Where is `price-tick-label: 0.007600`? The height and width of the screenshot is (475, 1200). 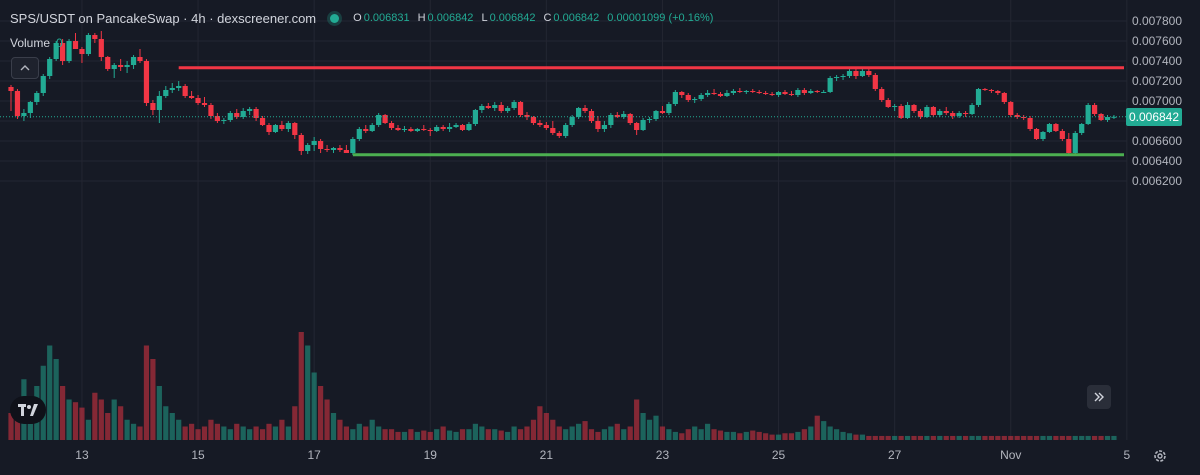 price-tick-label: 0.007600 is located at coordinates (1157, 41).